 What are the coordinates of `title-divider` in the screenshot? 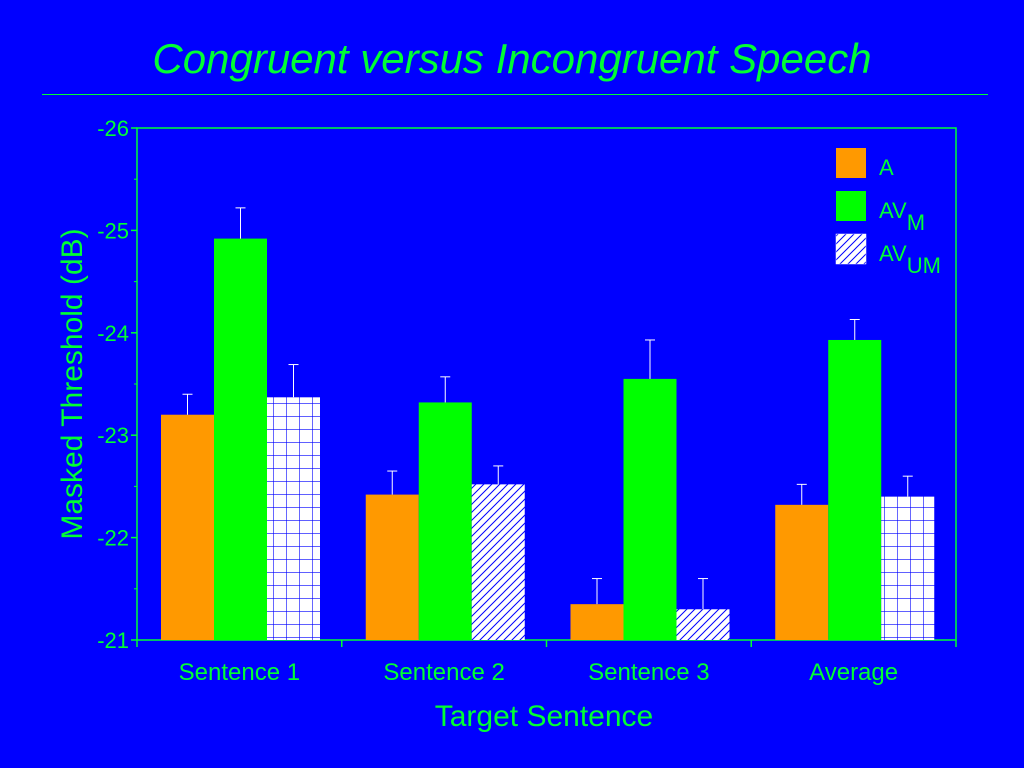 It's located at (515, 94).